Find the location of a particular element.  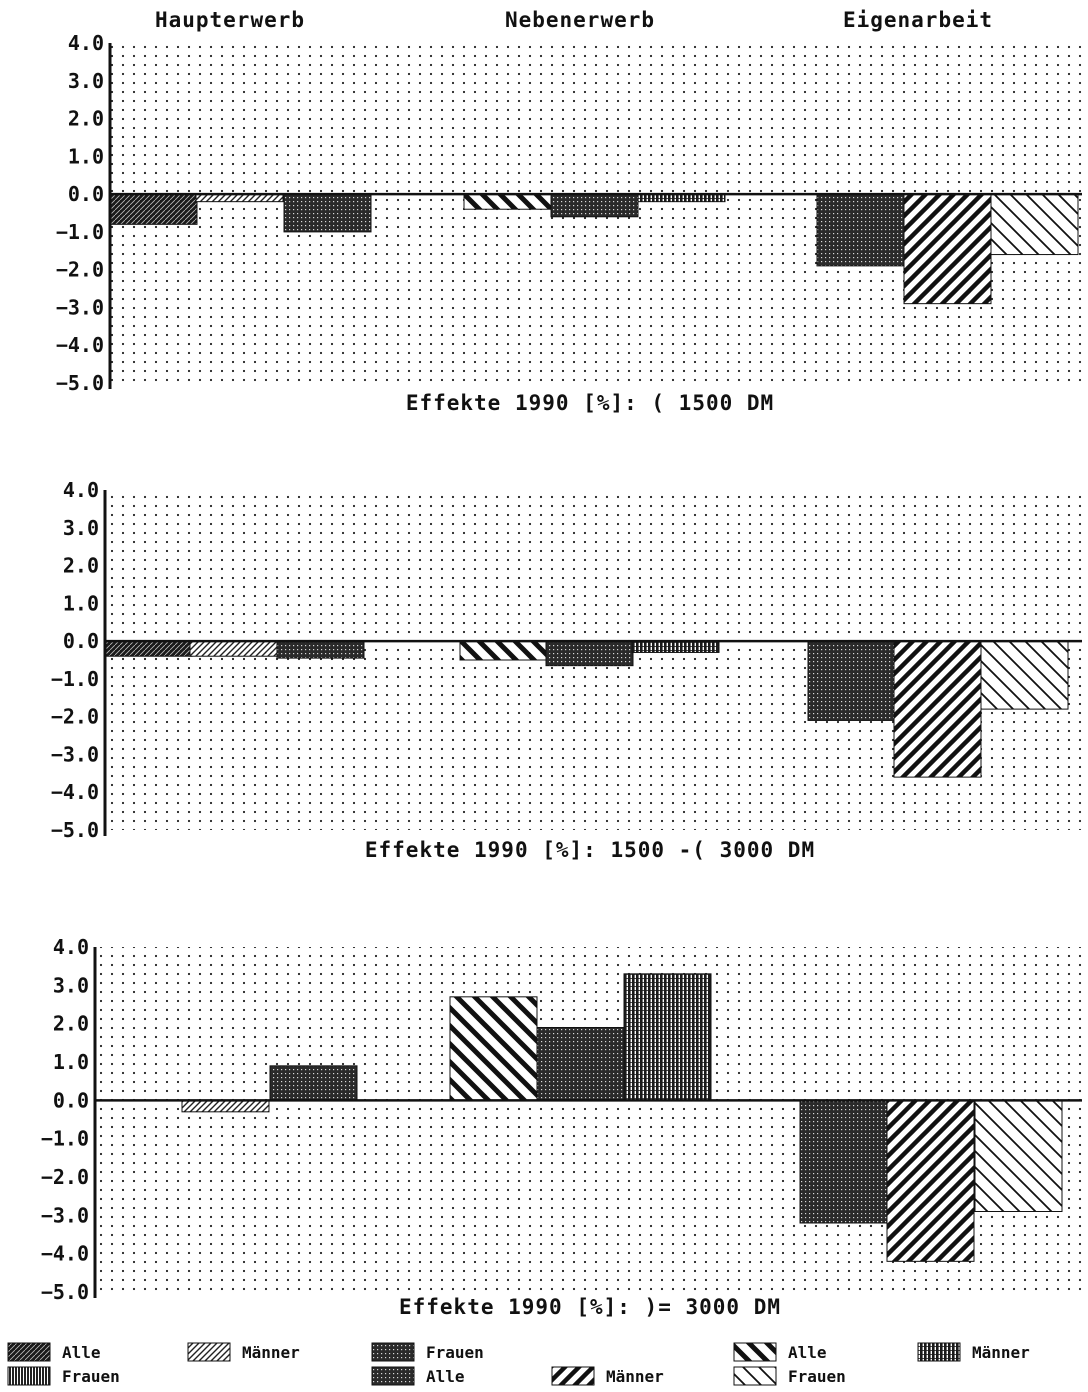

group-header-haupterwerb: Haupterwerb is located at coordinates (230, 20).